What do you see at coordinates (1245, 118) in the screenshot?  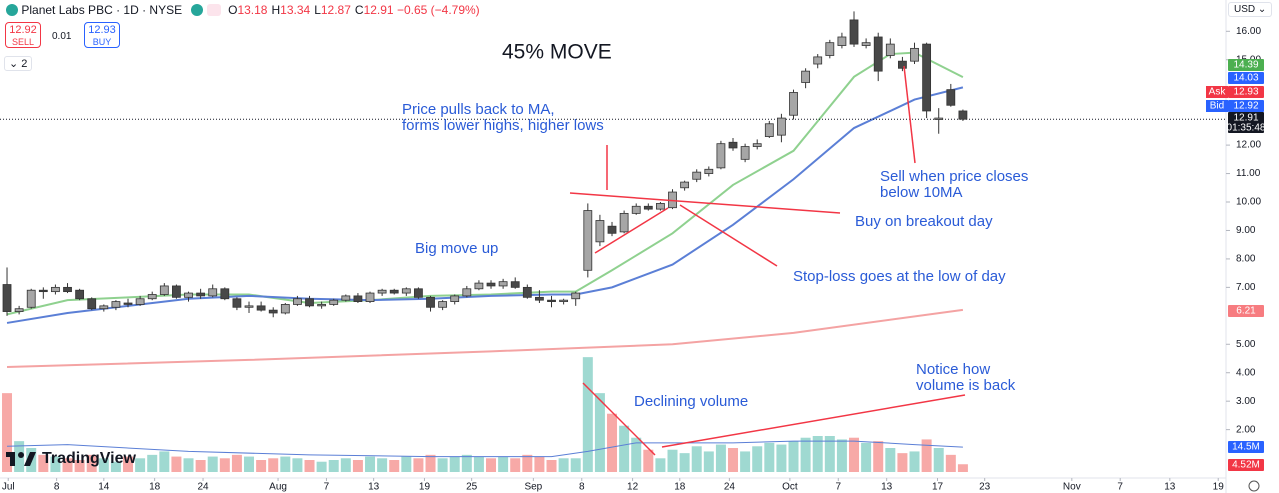 I see `price-label: 12.91` at bounding box center [1245, 118].